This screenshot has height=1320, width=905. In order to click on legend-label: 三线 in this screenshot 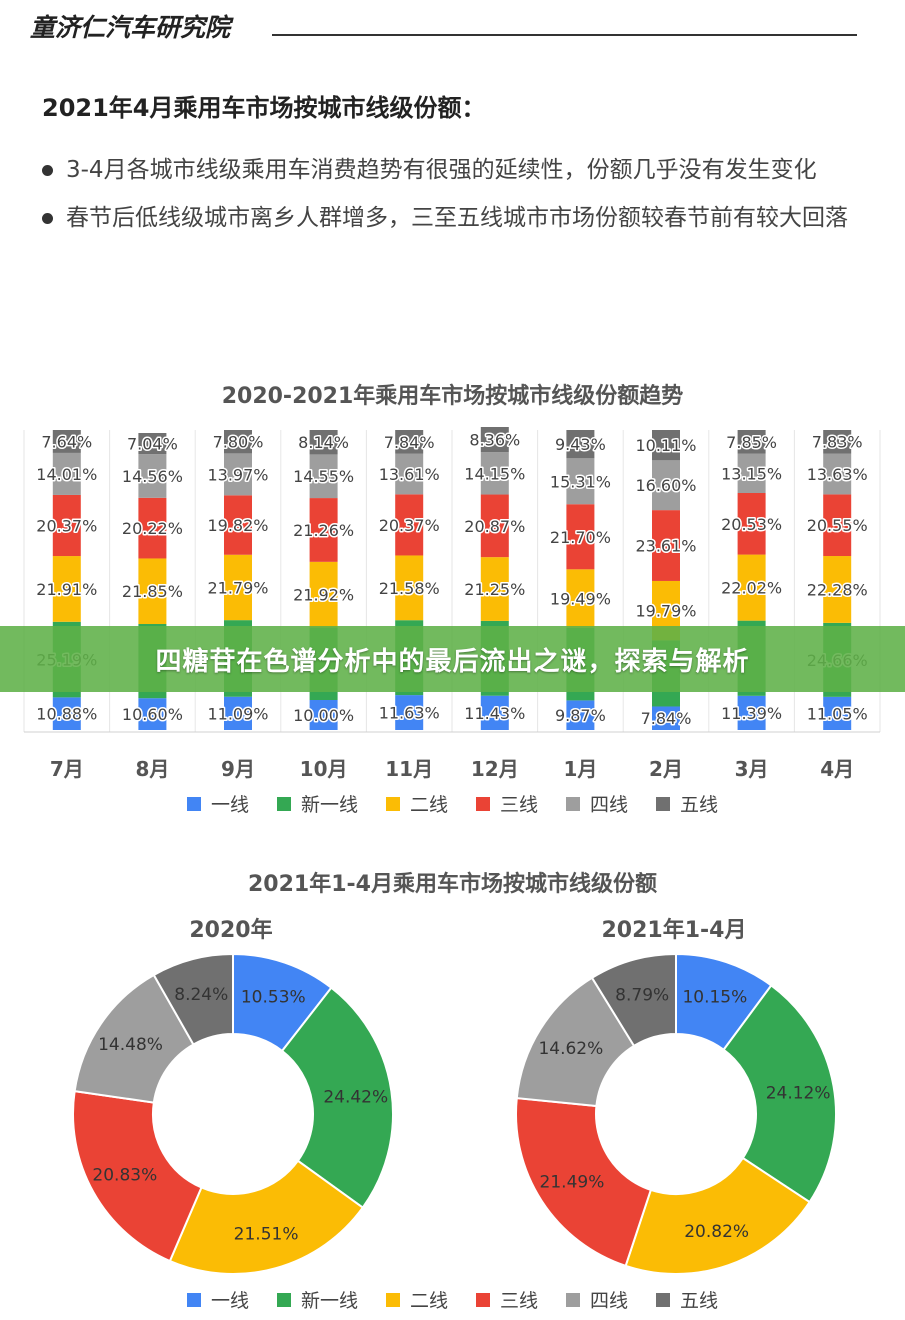, I will do `click(519, 1301)`.